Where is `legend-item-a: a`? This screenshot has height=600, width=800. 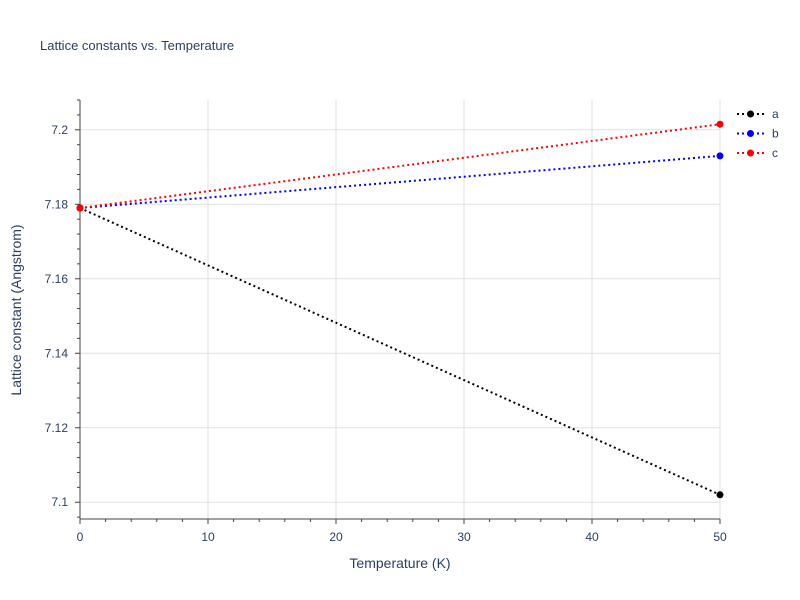
legend-item-a: a is located at coordinates (758, 114).